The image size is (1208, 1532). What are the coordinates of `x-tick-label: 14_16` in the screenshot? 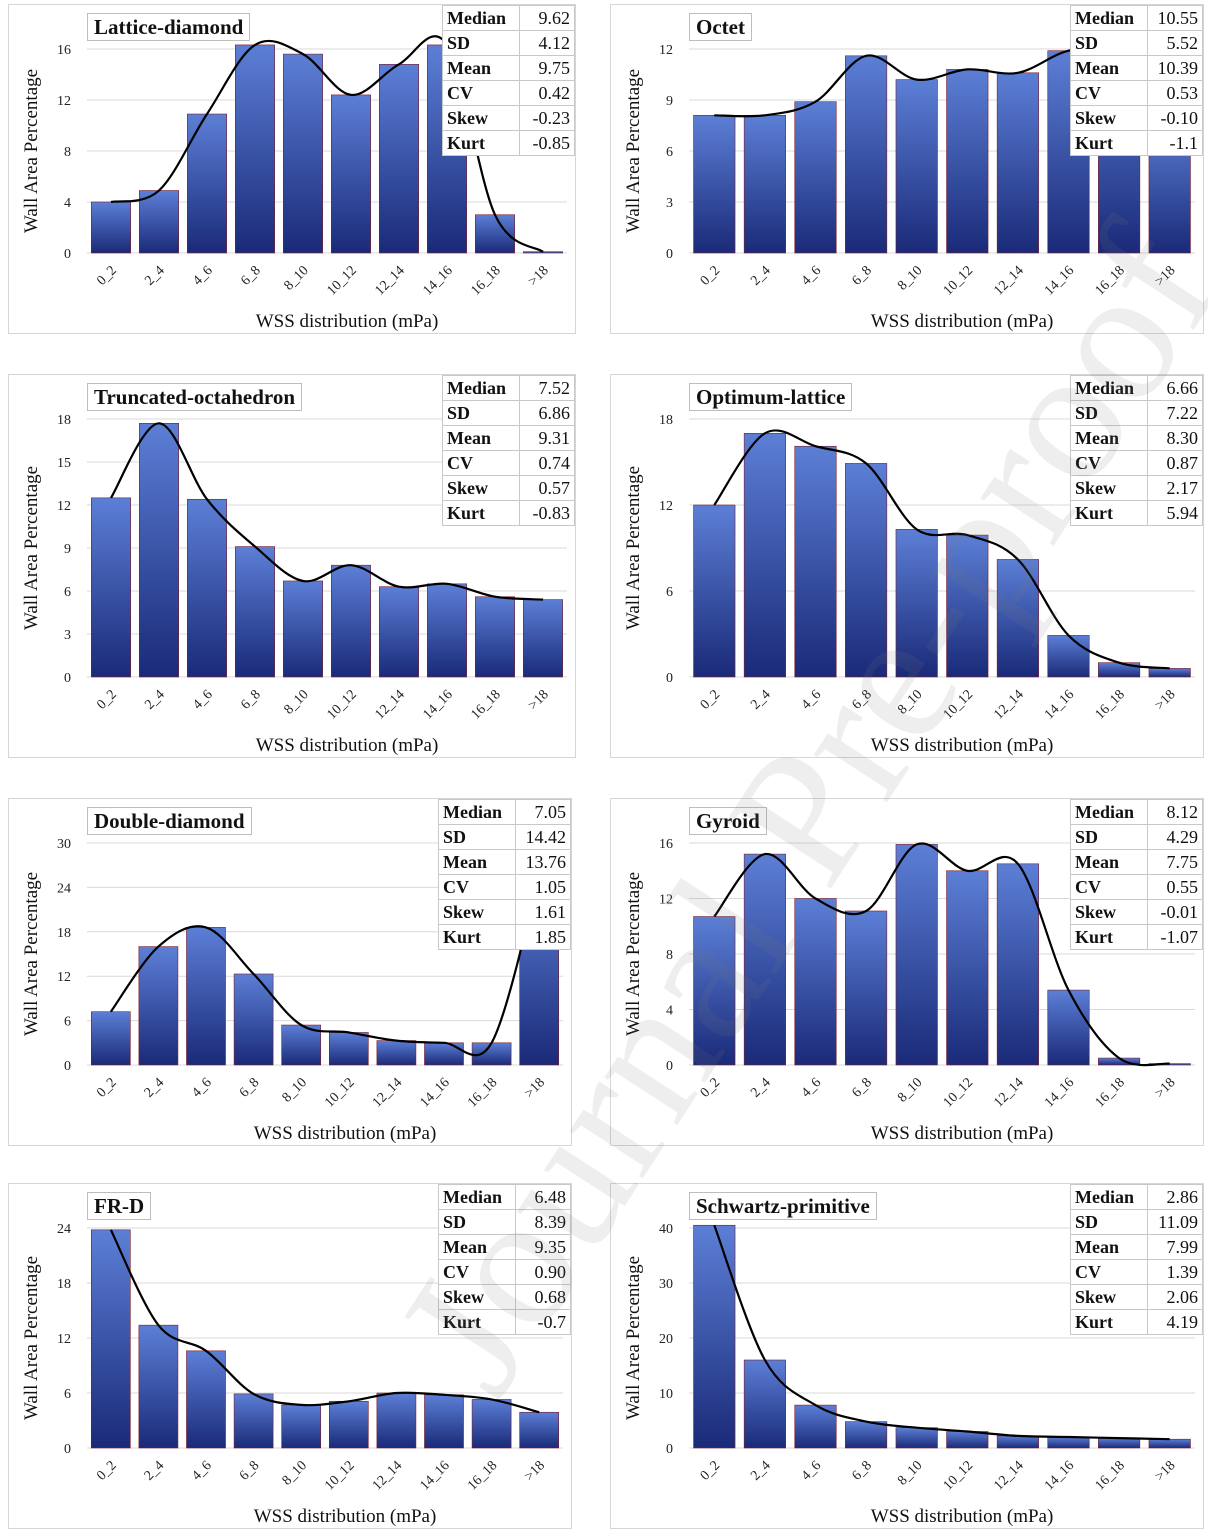 It's located at (1059, 704).